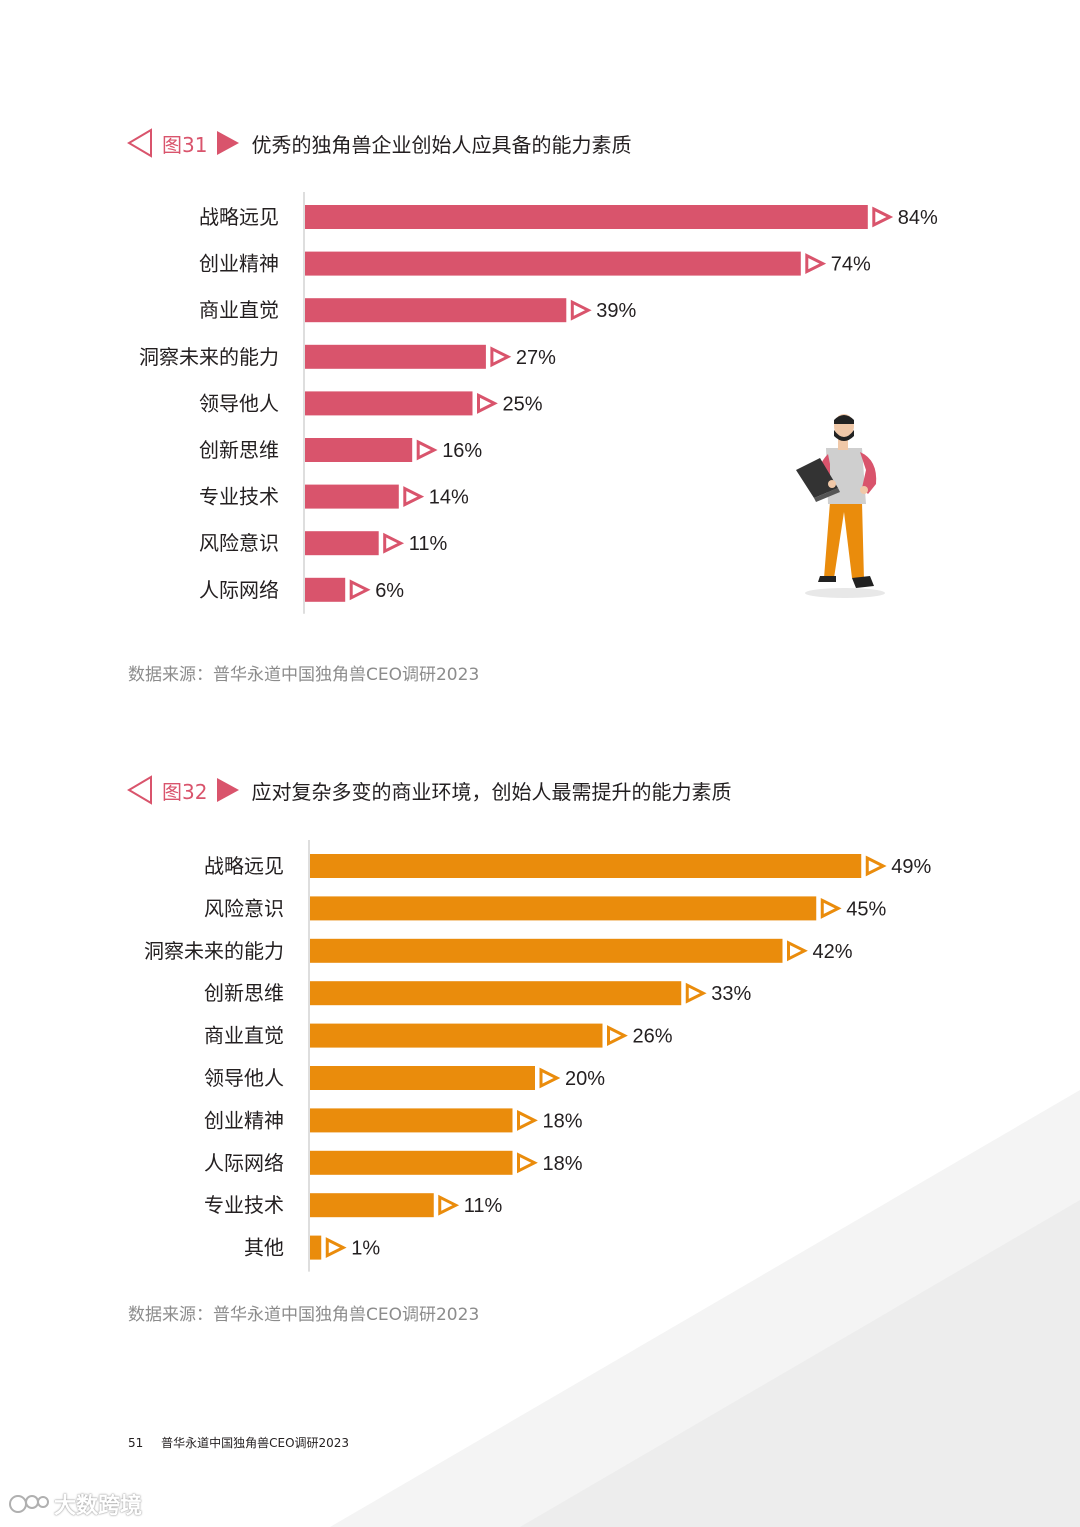  I want to click on watermark-logo-icon, so click(29, 1504).